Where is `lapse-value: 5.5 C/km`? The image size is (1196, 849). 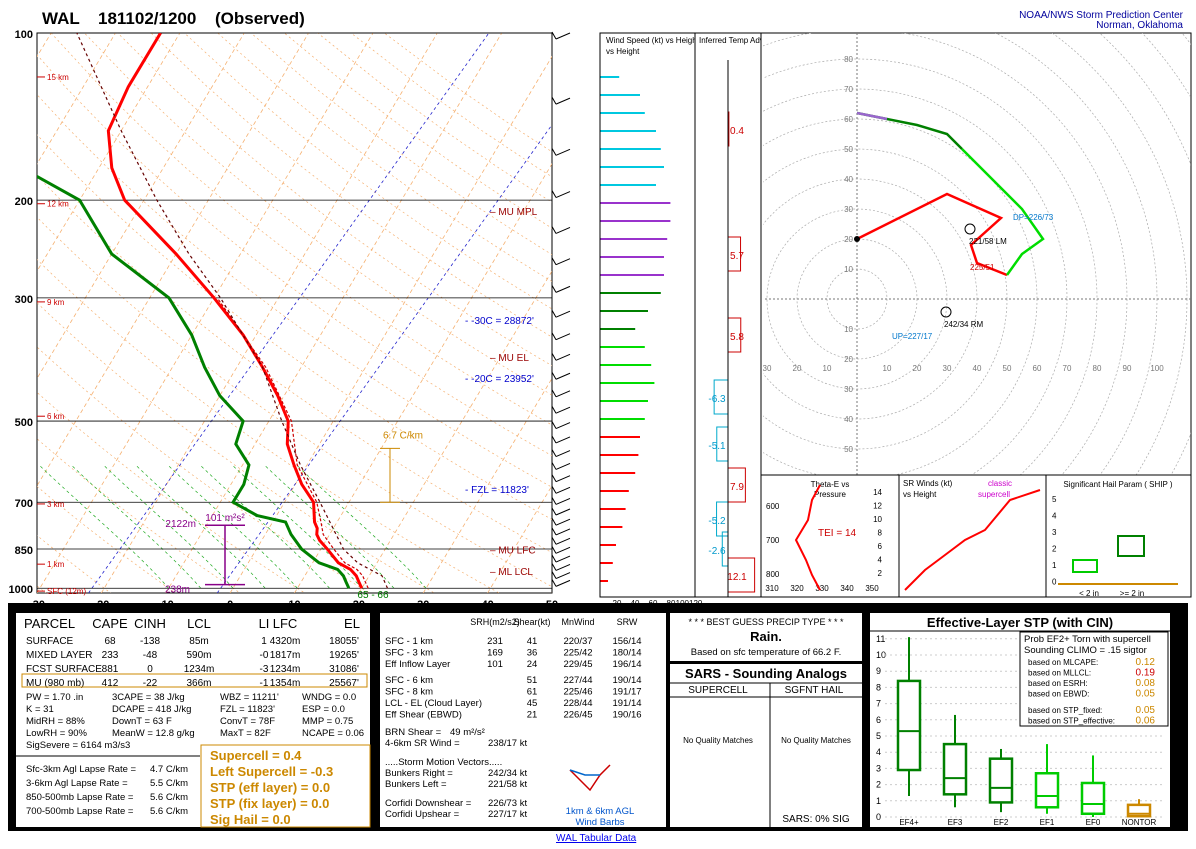 lapse-value: 5.5 C/km is located at coordinates (169, 783).